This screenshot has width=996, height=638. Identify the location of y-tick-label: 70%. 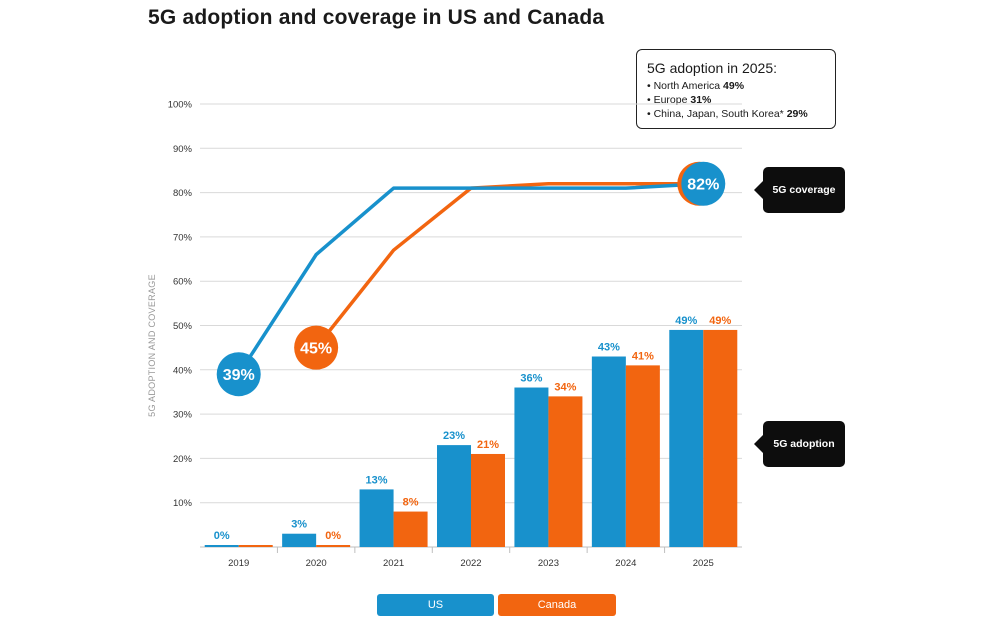
(183, 237).